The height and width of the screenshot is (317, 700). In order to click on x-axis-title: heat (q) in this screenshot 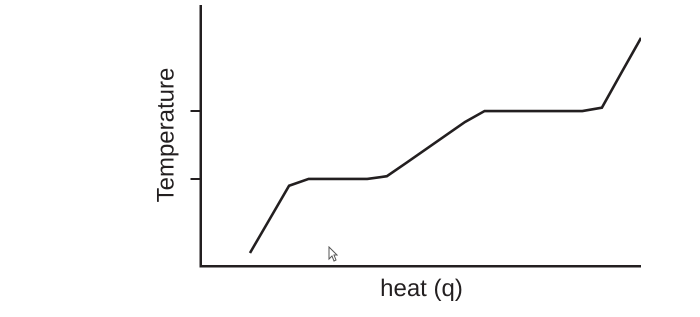, I will do `click(421, 288)`.